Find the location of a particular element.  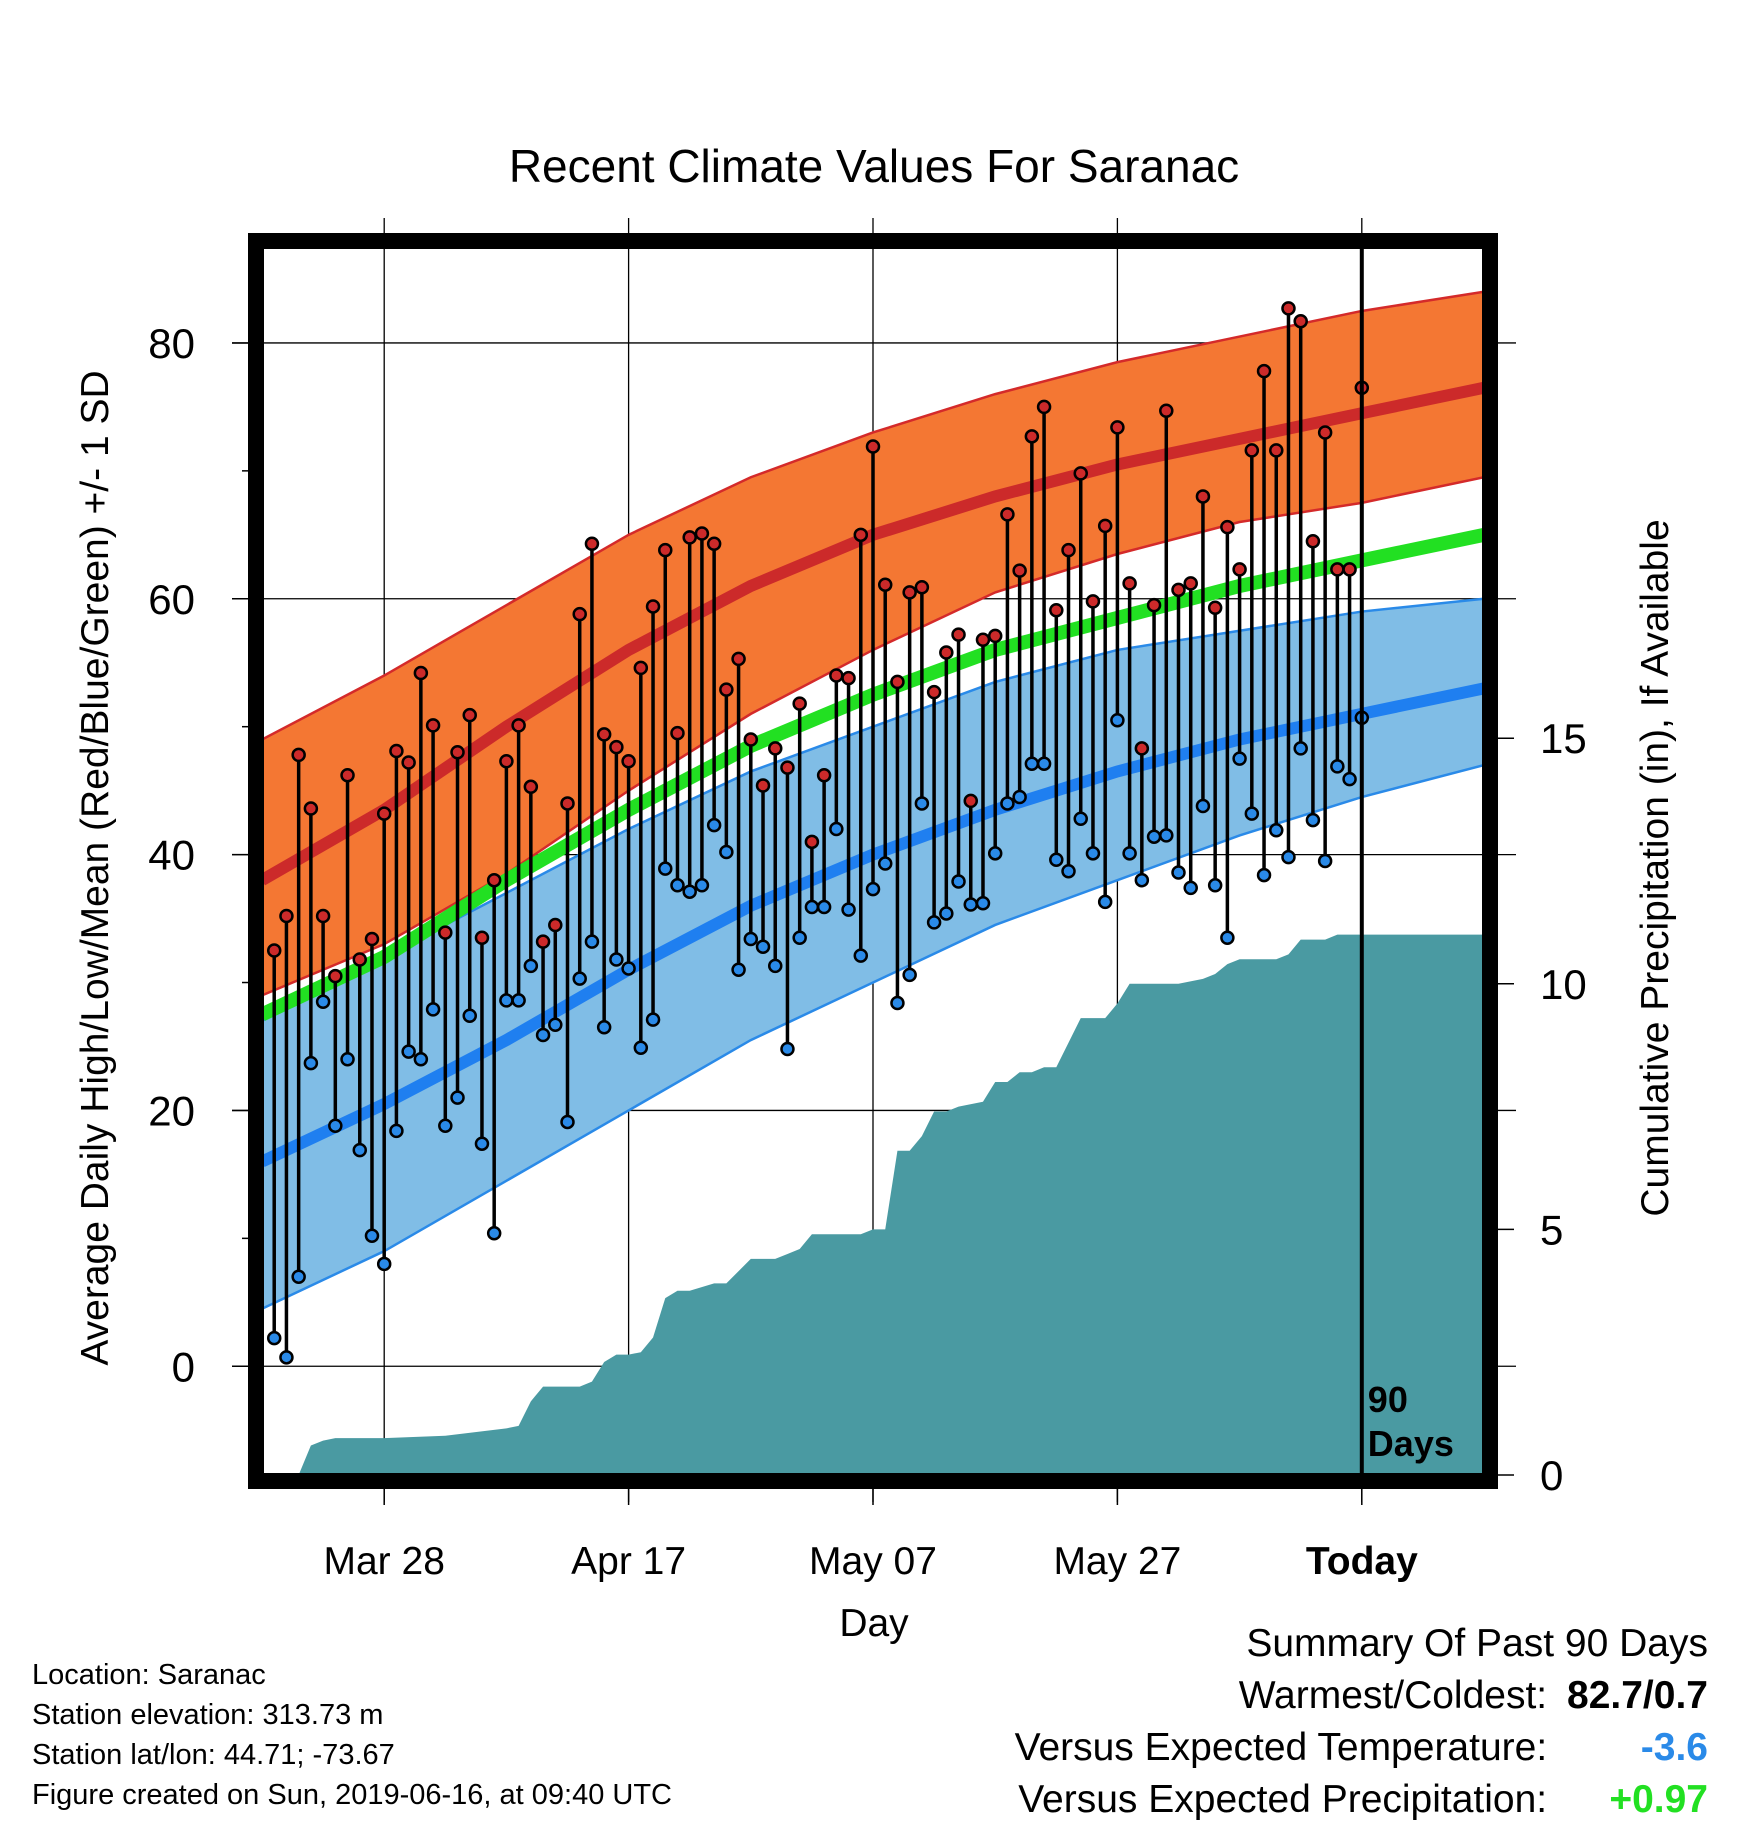

y-tick-label: 40 is located at coordinates (171, 855).